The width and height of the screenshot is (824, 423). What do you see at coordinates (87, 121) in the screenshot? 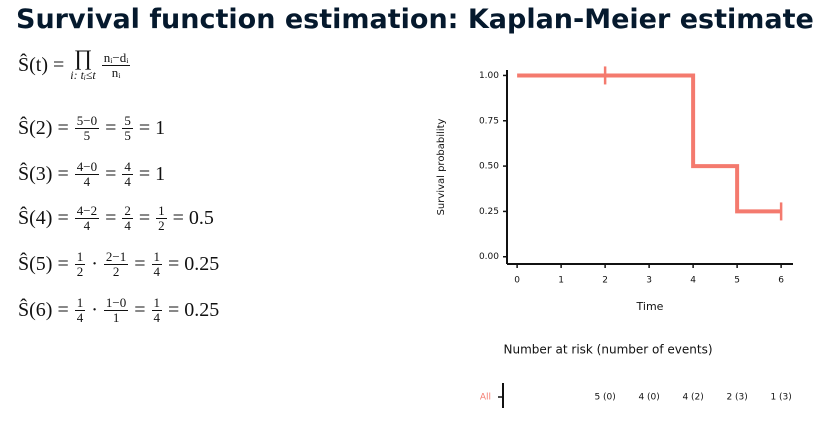
I see `numerator: 5−0` at bounding box center [87, 121].